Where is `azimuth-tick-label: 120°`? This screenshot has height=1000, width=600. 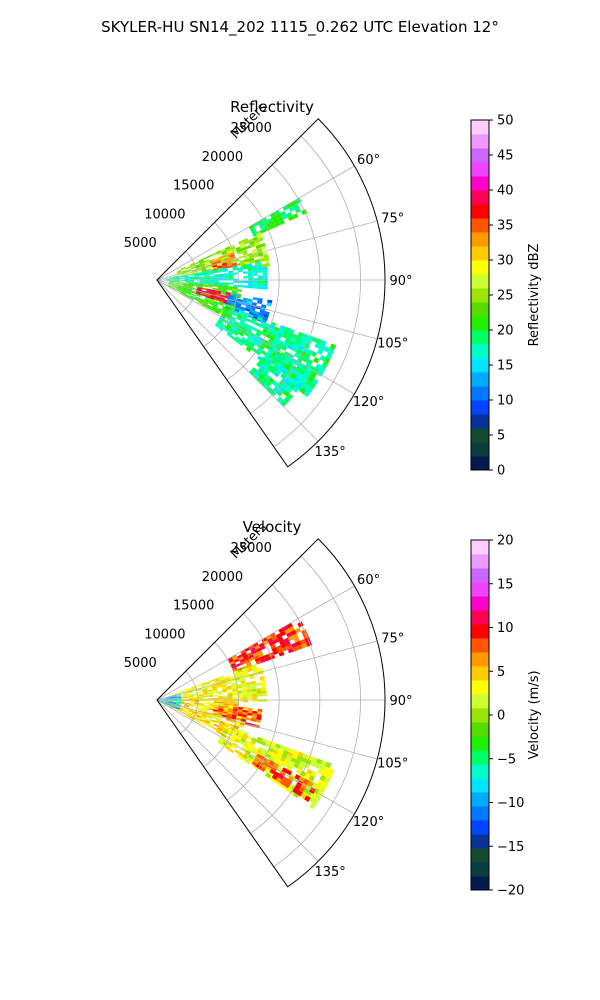
azimuth-tick-label: 120° is located at coordinates (368, 822).